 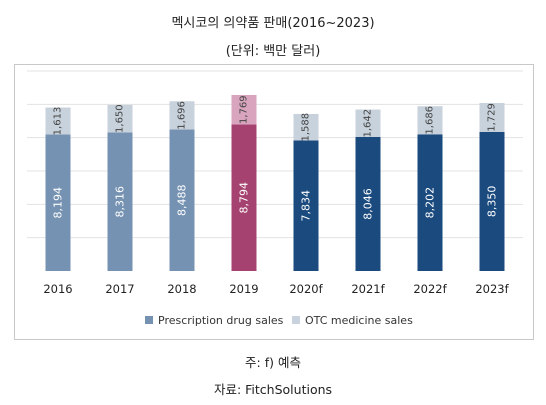 I want to click on value-label-otc: 1,642, so click(x=368, y=123).